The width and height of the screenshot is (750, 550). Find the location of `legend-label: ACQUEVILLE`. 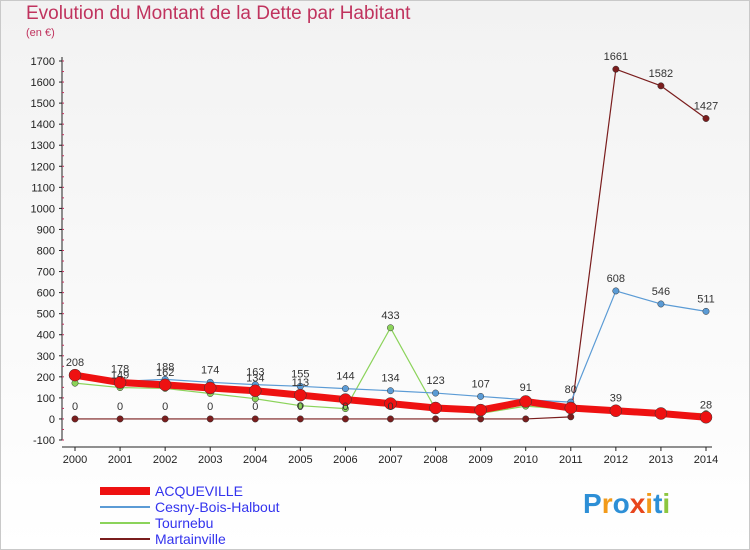

legend-label: ACQUEVILLE is located at coordinates (199, 491).